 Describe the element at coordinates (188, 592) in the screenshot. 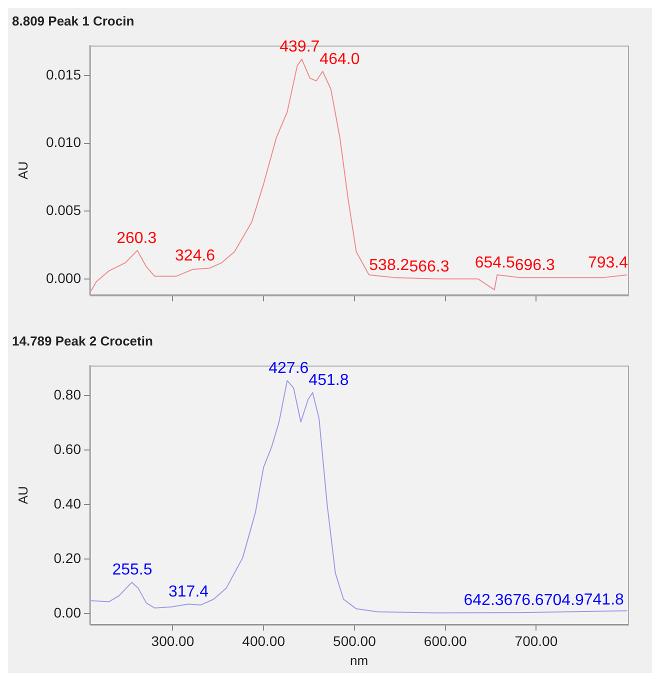

I see `annotation: 317.4` at that location.